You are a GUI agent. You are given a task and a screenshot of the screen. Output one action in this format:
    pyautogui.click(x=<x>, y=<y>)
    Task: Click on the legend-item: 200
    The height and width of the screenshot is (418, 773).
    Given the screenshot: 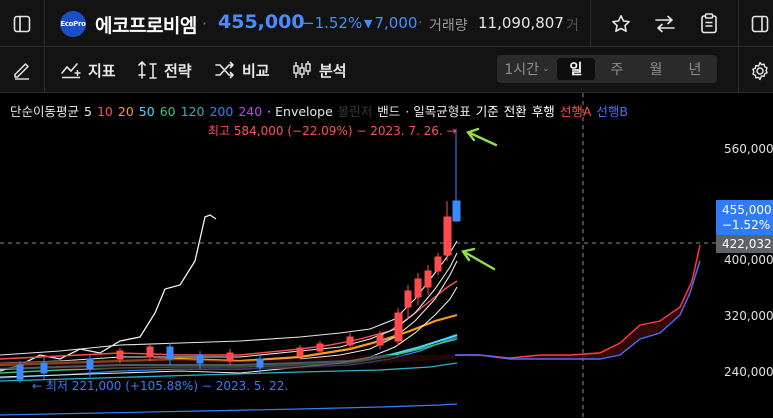 What is the action you would take?
    pyautogui.click(x=221, y=111)
    